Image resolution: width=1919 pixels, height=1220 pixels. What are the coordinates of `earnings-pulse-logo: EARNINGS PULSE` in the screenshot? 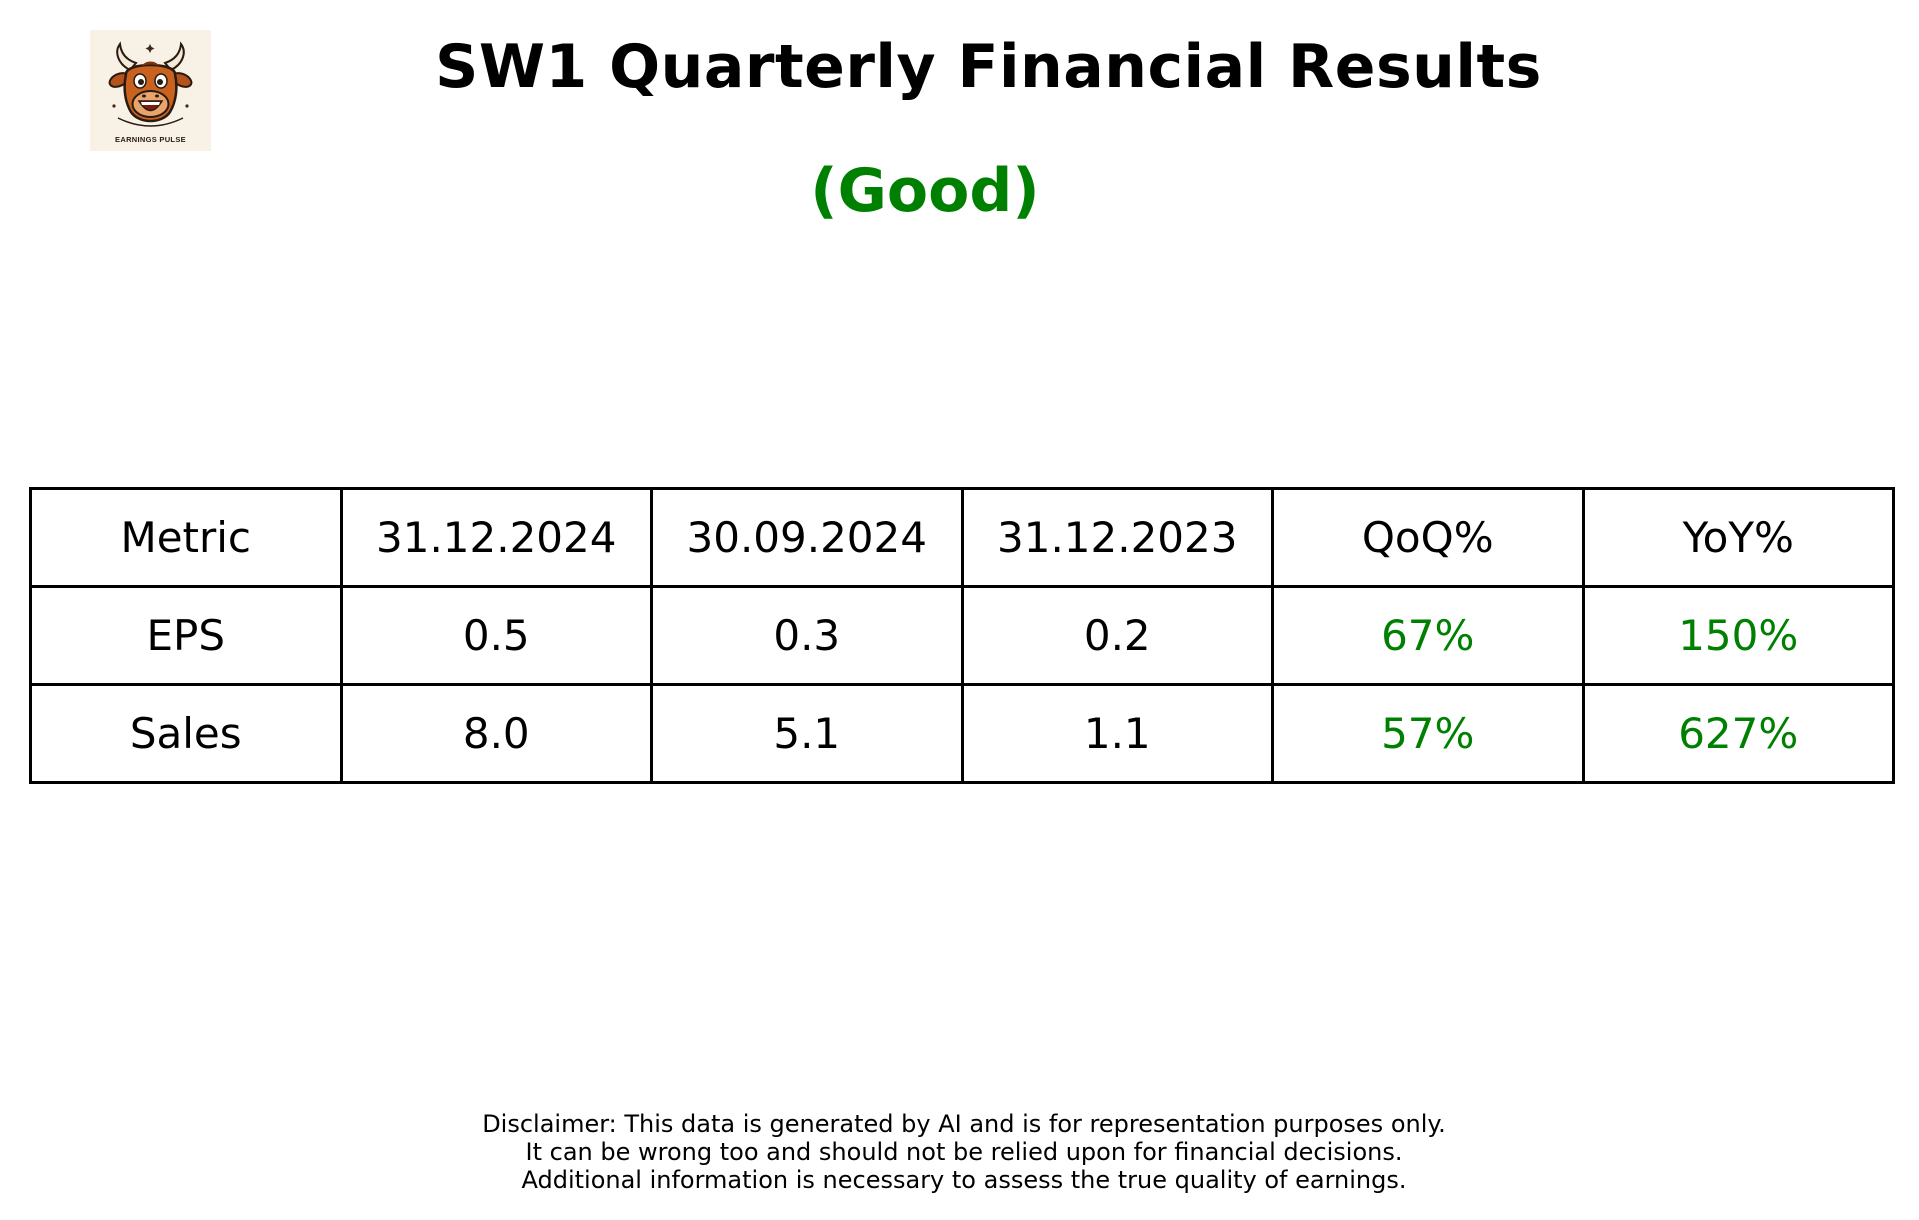 It's located at (150, 90).